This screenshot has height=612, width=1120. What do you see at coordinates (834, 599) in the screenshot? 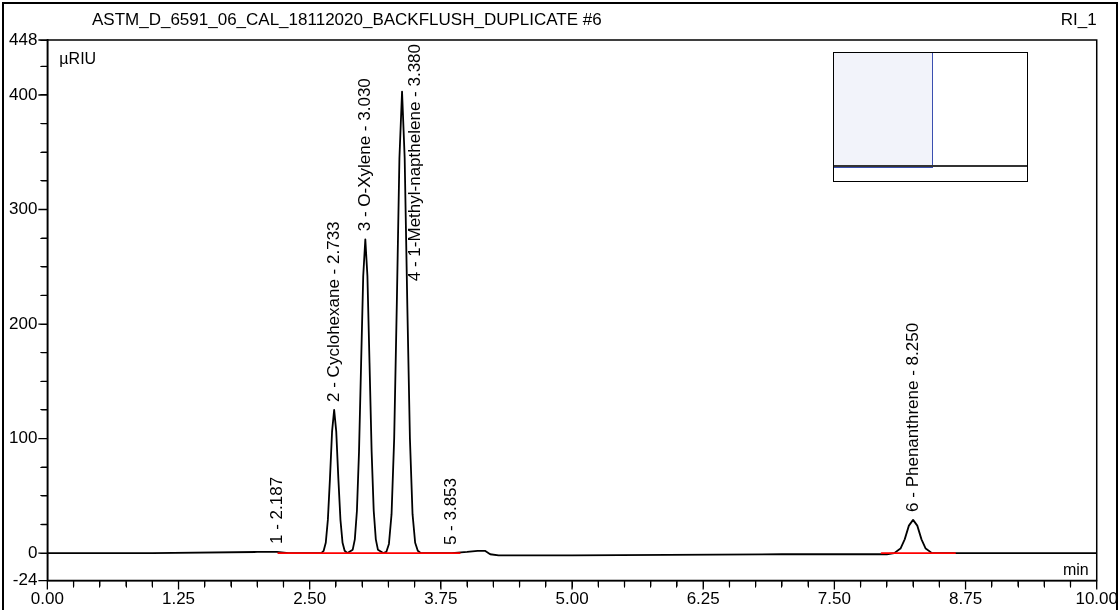
I see `x-tick-label: 7.50` at bounding box center [834, 599].